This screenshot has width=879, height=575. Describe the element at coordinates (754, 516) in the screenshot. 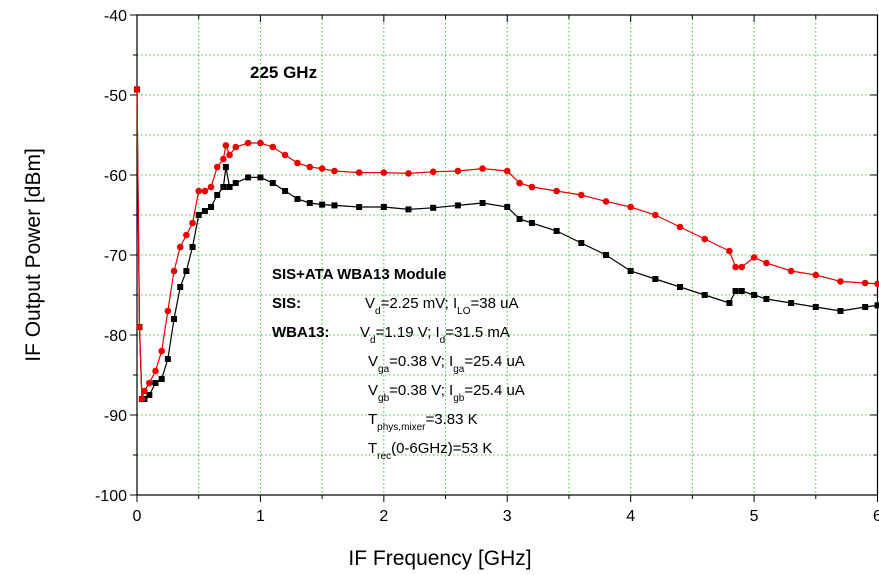

I see `x-tick-label: 5` at that location.